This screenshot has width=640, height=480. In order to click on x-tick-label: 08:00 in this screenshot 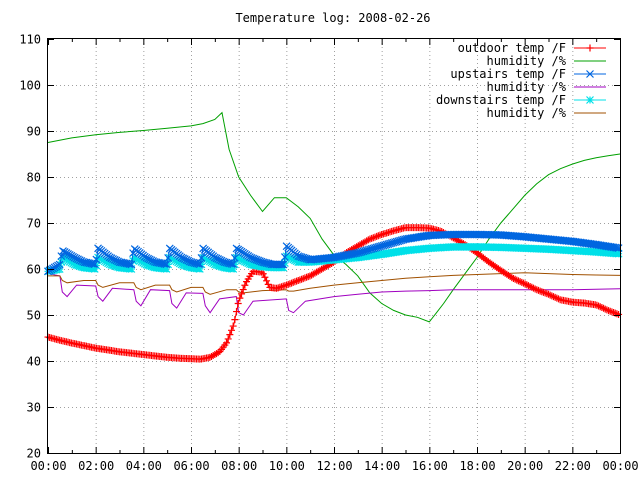, I will do `click(239, 466)`.